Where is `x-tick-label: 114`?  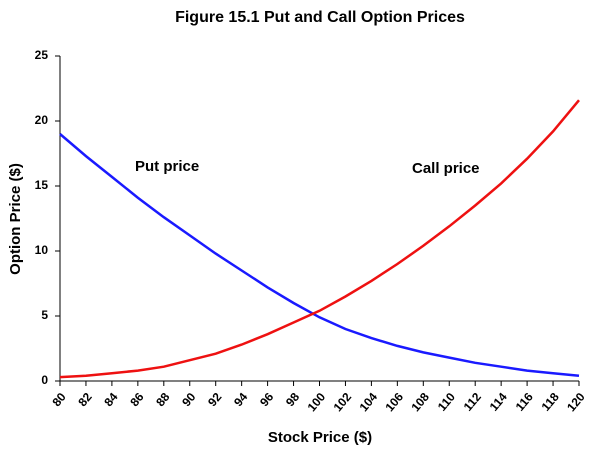 x-tick-label: 114 is located at coordinates (498, 402).